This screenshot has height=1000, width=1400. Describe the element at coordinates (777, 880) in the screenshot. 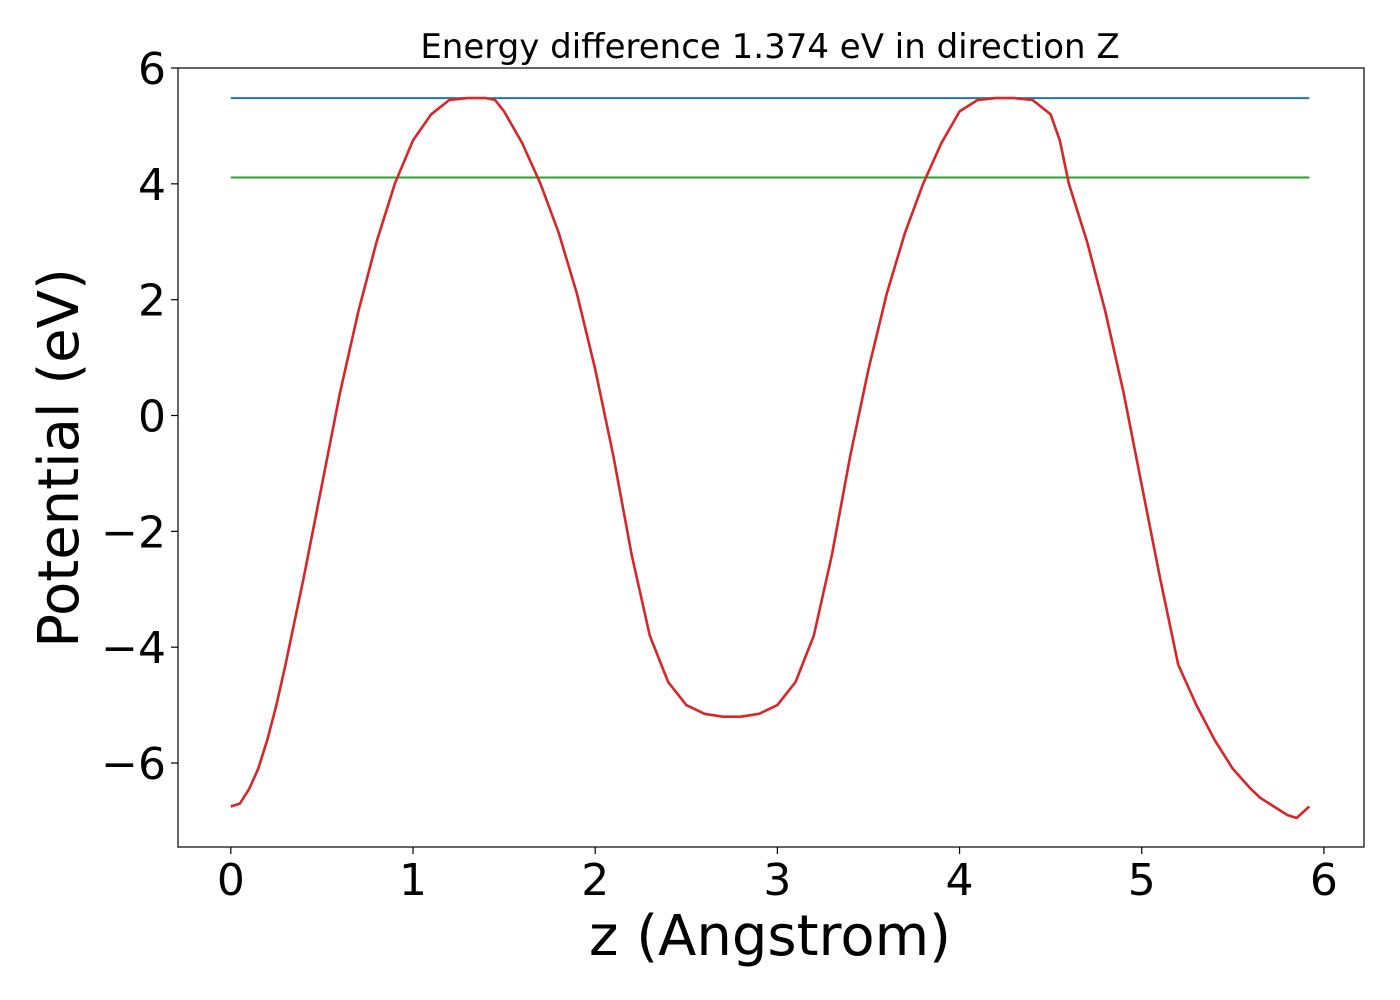

I see `x-tick-label: 3` at that location.